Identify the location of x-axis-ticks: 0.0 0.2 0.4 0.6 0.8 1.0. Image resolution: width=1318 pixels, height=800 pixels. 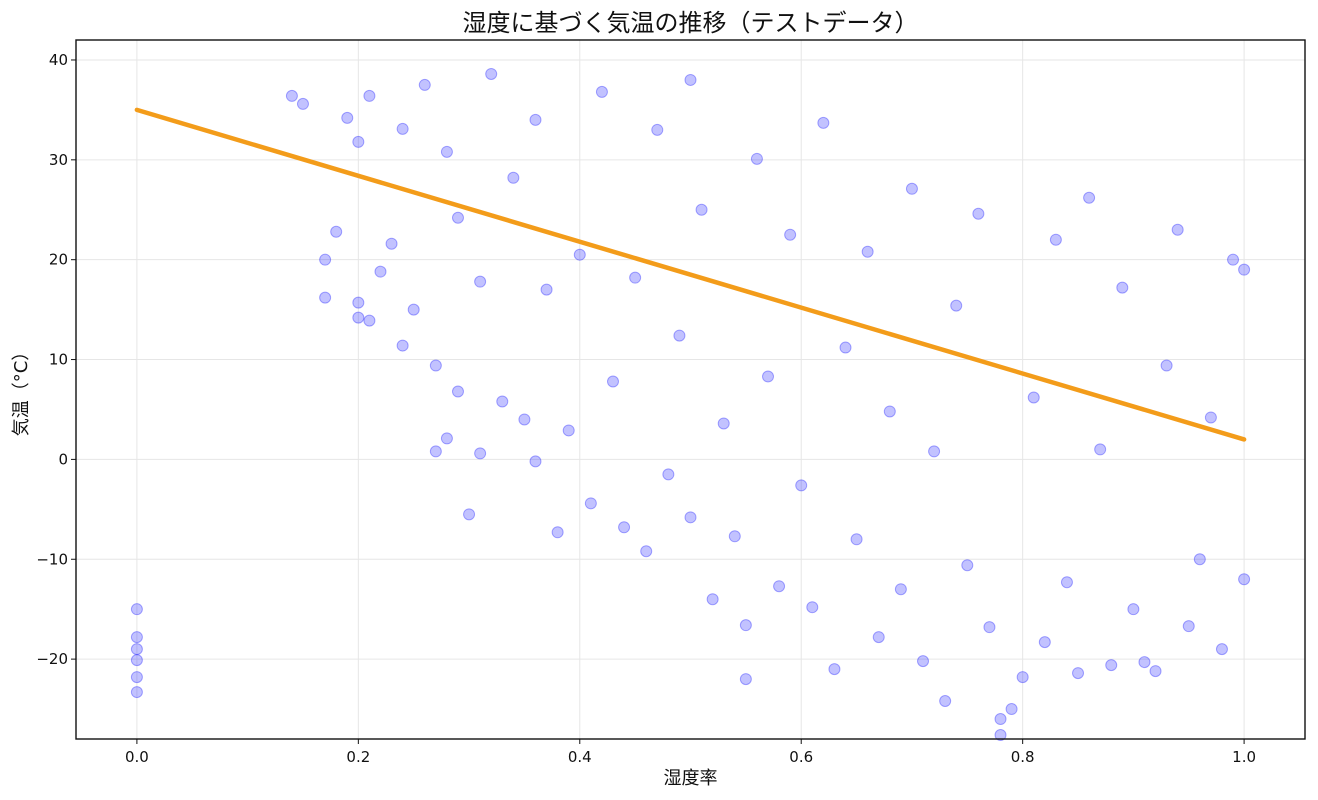
(690, 752).